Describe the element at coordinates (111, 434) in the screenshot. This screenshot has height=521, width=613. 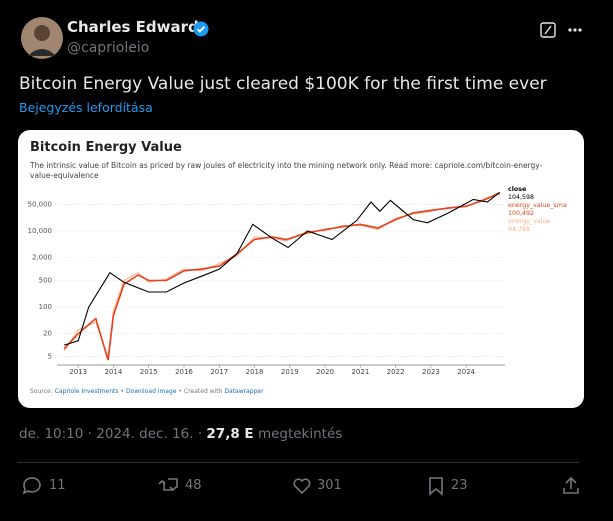
I see `timestamp: de. 10:10 · 2024. dec. 16. ·` at that location.